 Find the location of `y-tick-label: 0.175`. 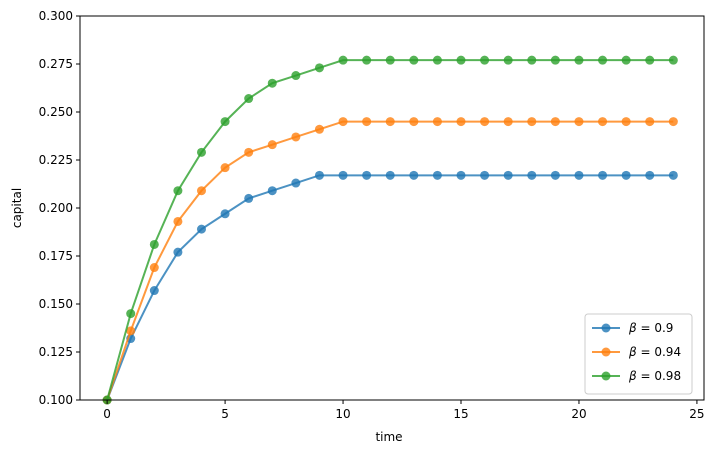

y-tick-label: 0.175 is located at coordinates (56, 256).